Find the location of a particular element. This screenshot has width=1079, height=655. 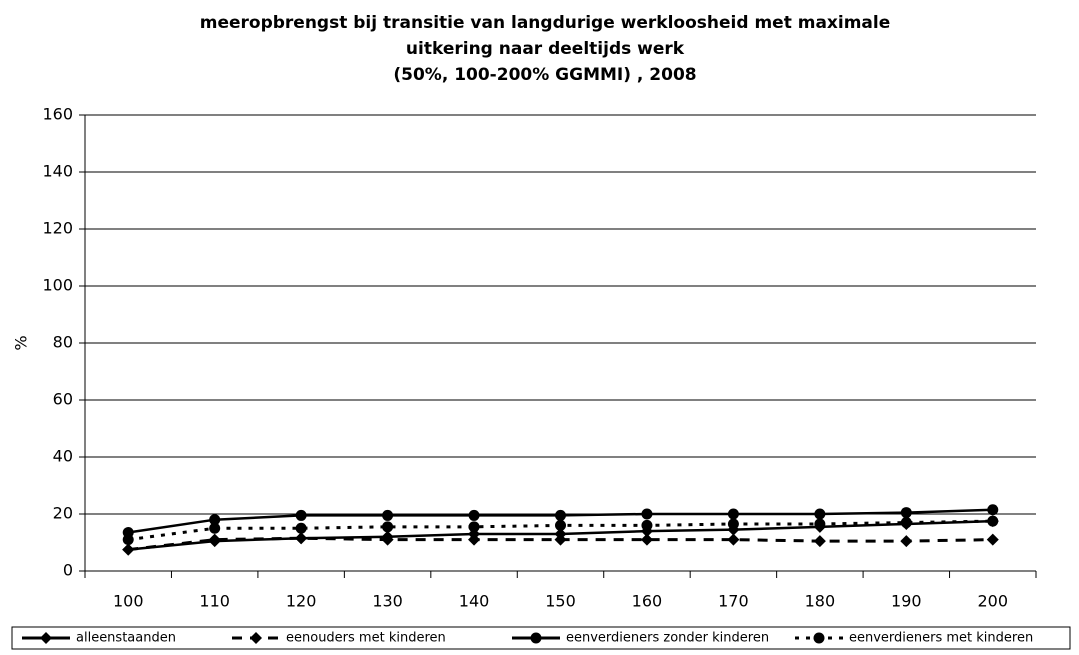

y-tick-label: 120 is located at coordinates (57, 228).